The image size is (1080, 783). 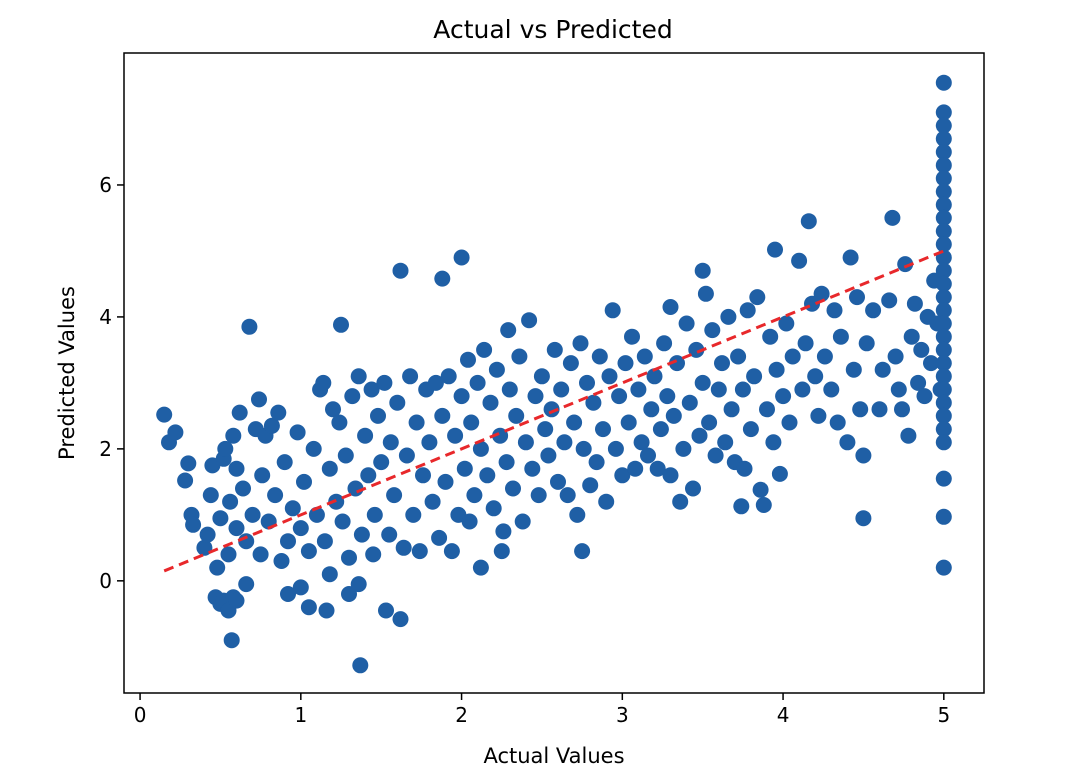 What do you see at coordinates (67, 373) in the screenshot?
I see `y-axis-label: Predicted Values` at bounding box center [67, 373].